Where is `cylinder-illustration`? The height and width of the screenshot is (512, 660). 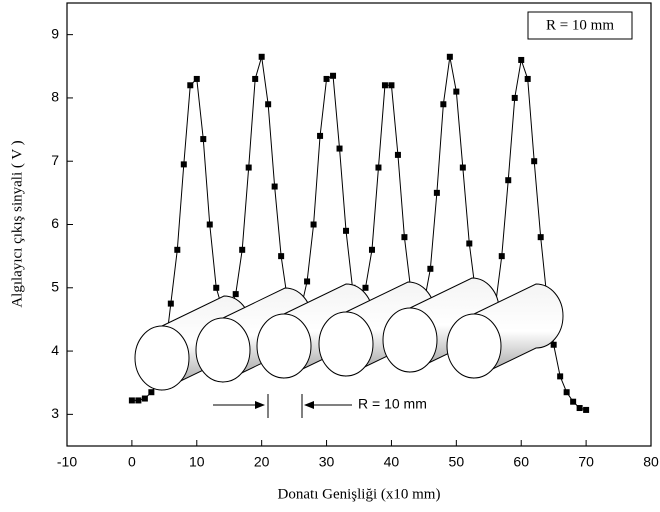 cylinder-illustration is located at coordinates (349, 334).